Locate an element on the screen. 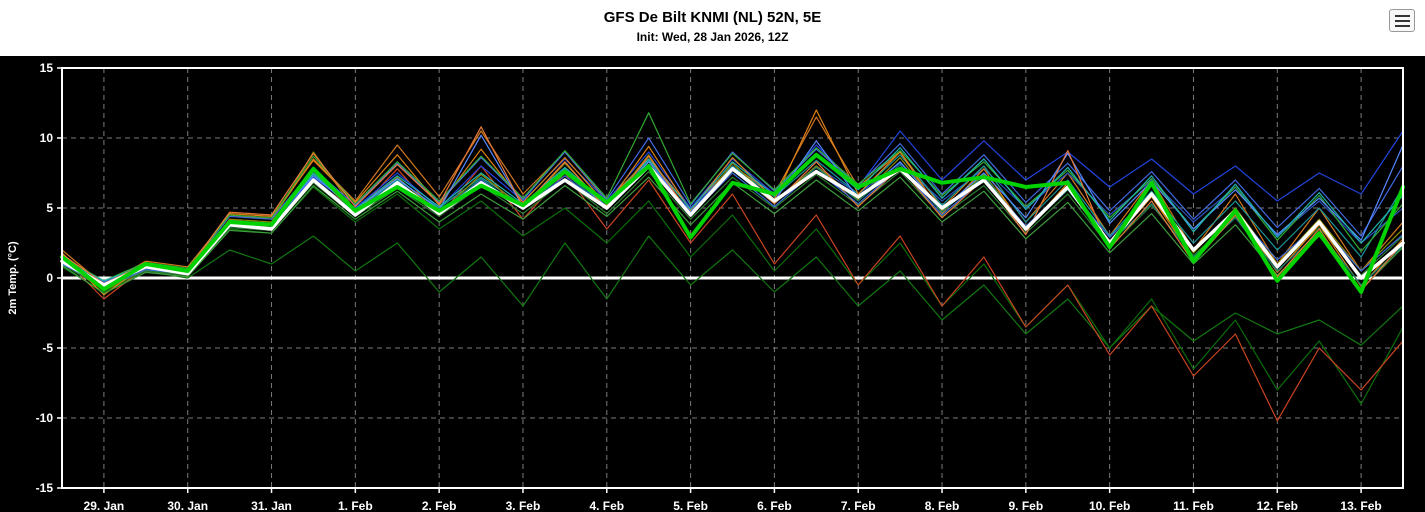 The image size is (1425, 512). x-tick-label: 3. Feb is located at coordinates (523, 505).